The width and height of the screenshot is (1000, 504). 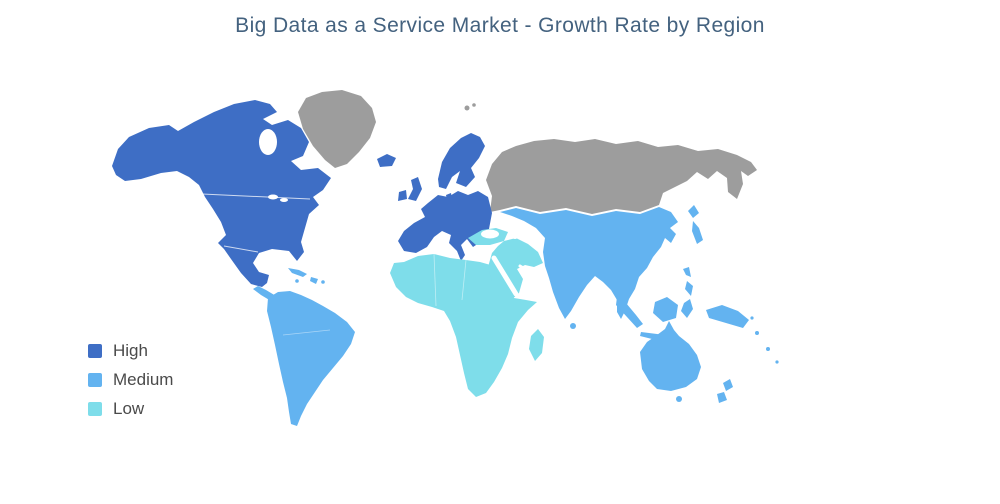 I want to click on puerto-rico-island, so click(x=323, y=282).